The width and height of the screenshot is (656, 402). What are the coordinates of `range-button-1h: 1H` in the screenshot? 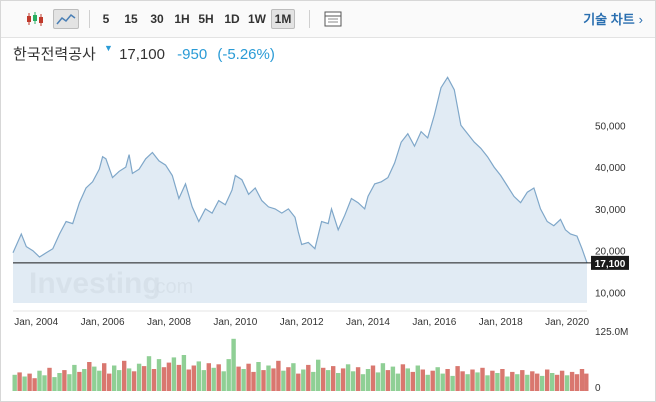 It's located at (182, 19).